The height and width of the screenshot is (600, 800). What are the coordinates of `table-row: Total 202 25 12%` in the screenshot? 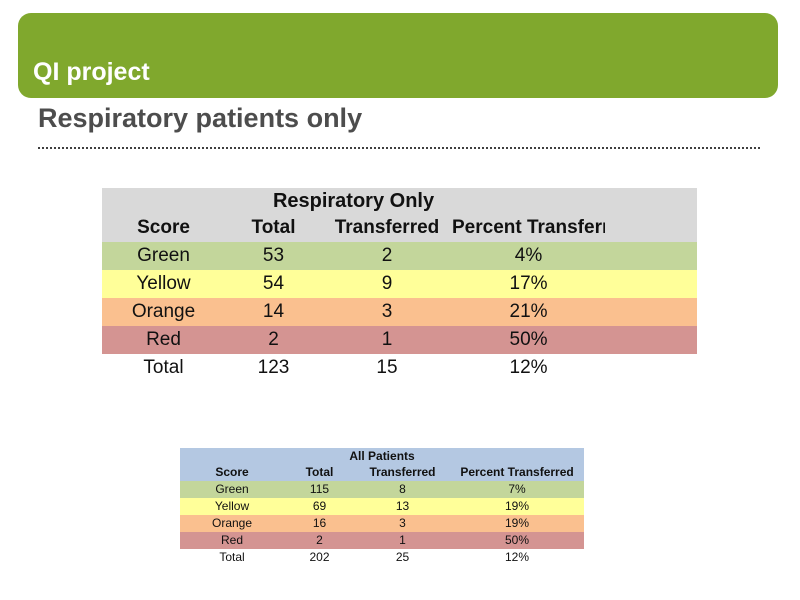 It's located at (382, 557).